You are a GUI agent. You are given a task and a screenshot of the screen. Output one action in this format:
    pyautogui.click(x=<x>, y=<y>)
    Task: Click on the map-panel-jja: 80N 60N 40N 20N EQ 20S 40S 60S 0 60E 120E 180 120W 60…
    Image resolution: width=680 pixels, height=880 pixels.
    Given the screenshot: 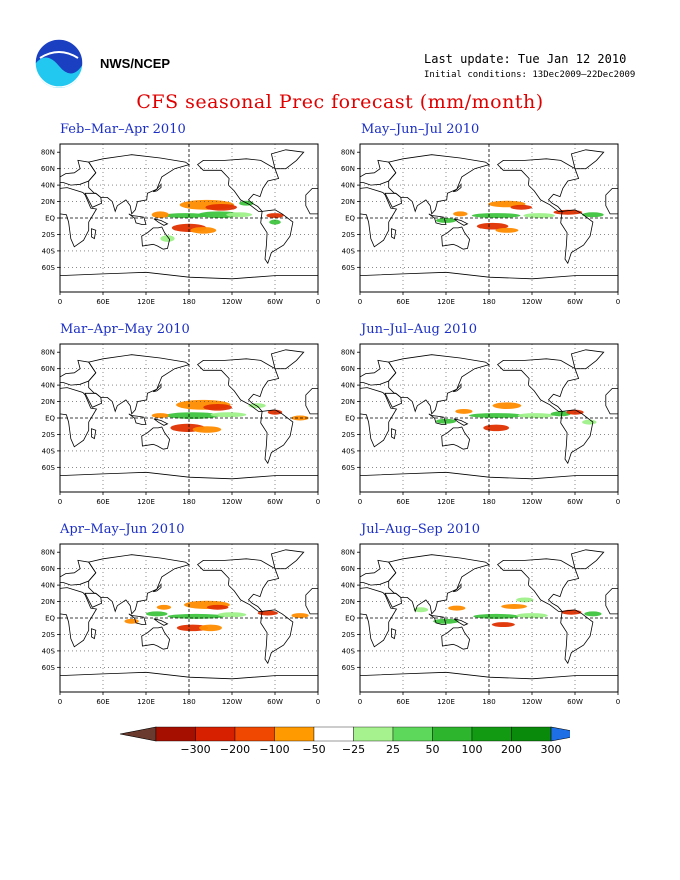 What is the action you would take?
    pyautogui.click(x=480, y=424)
    